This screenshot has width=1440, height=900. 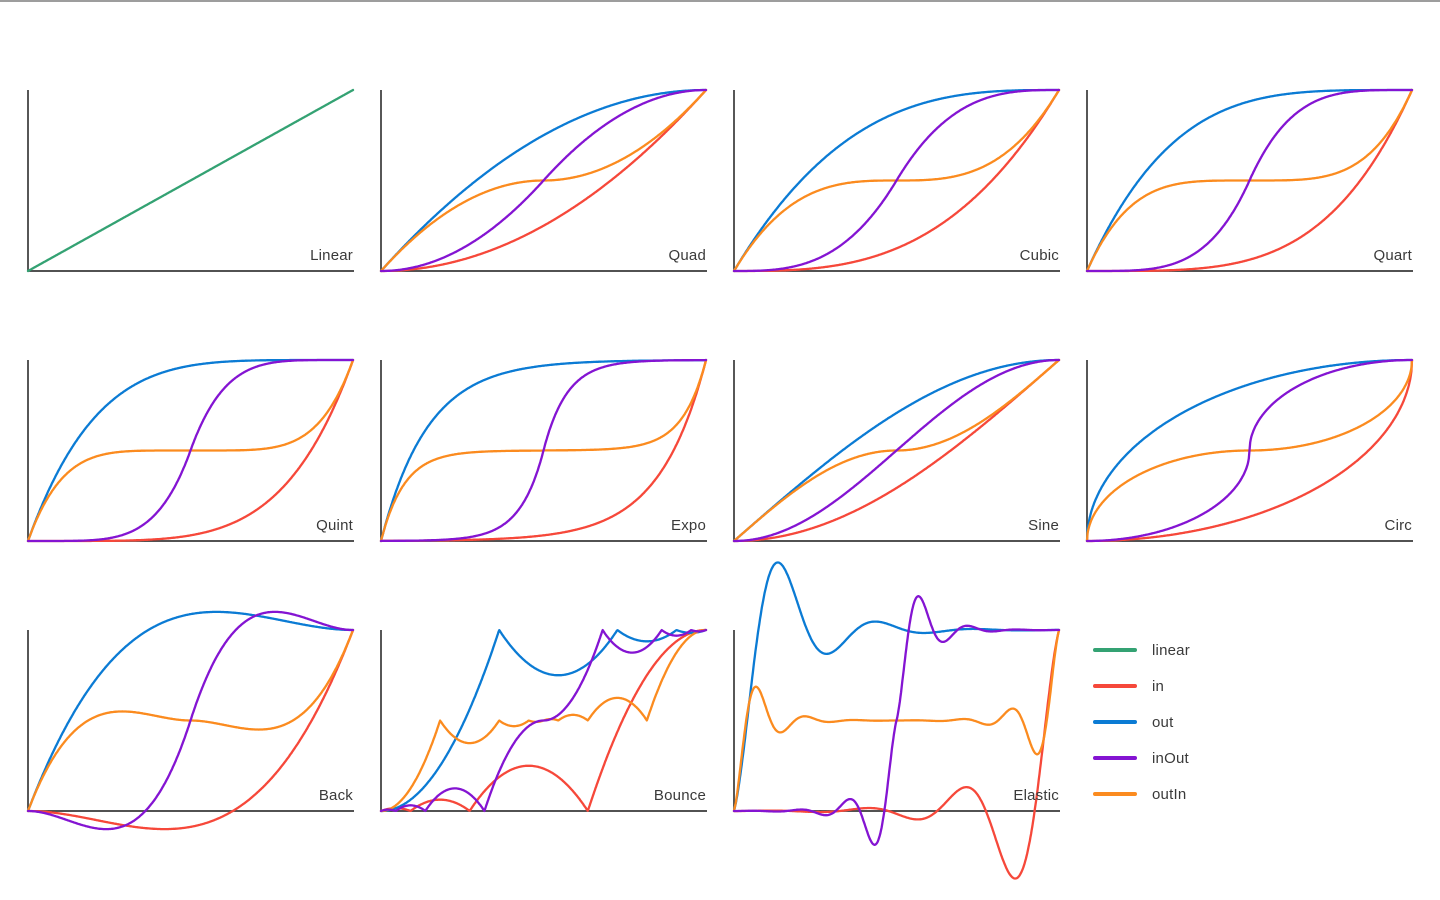 I want to click on quint-plot-canvas, so click(x=190, y=450).